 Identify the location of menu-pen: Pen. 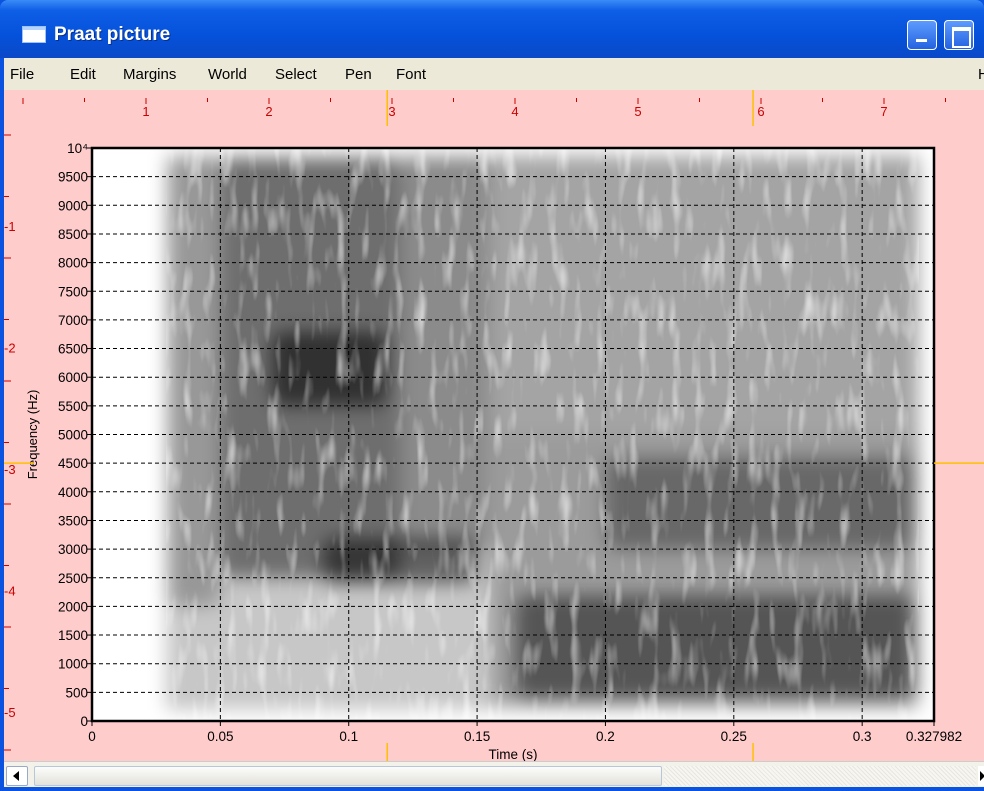
(358, 74).